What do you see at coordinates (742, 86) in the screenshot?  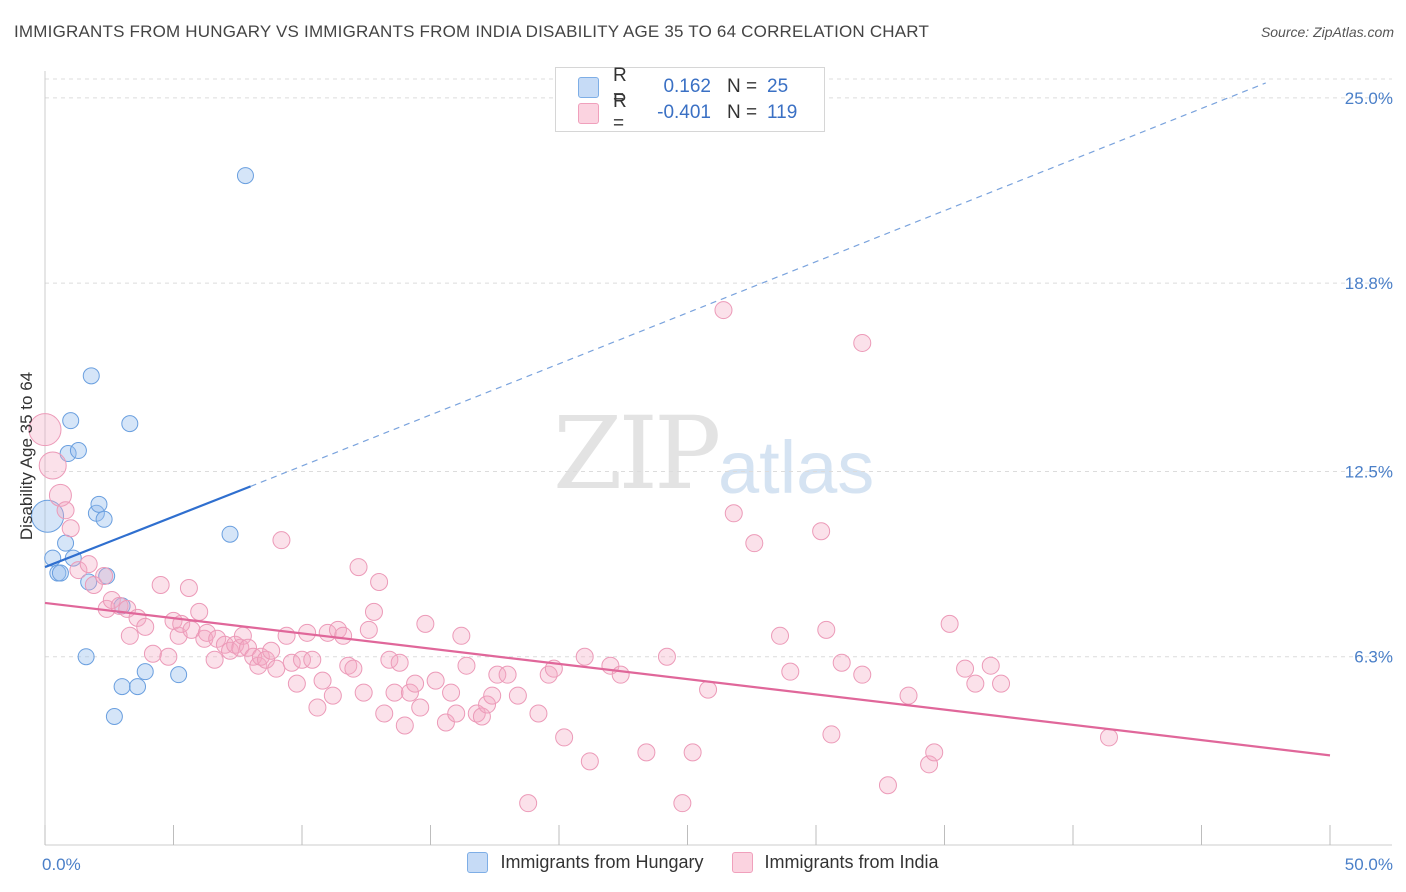 I see `legend-n-label: N =` at bounding box center [742, 86].